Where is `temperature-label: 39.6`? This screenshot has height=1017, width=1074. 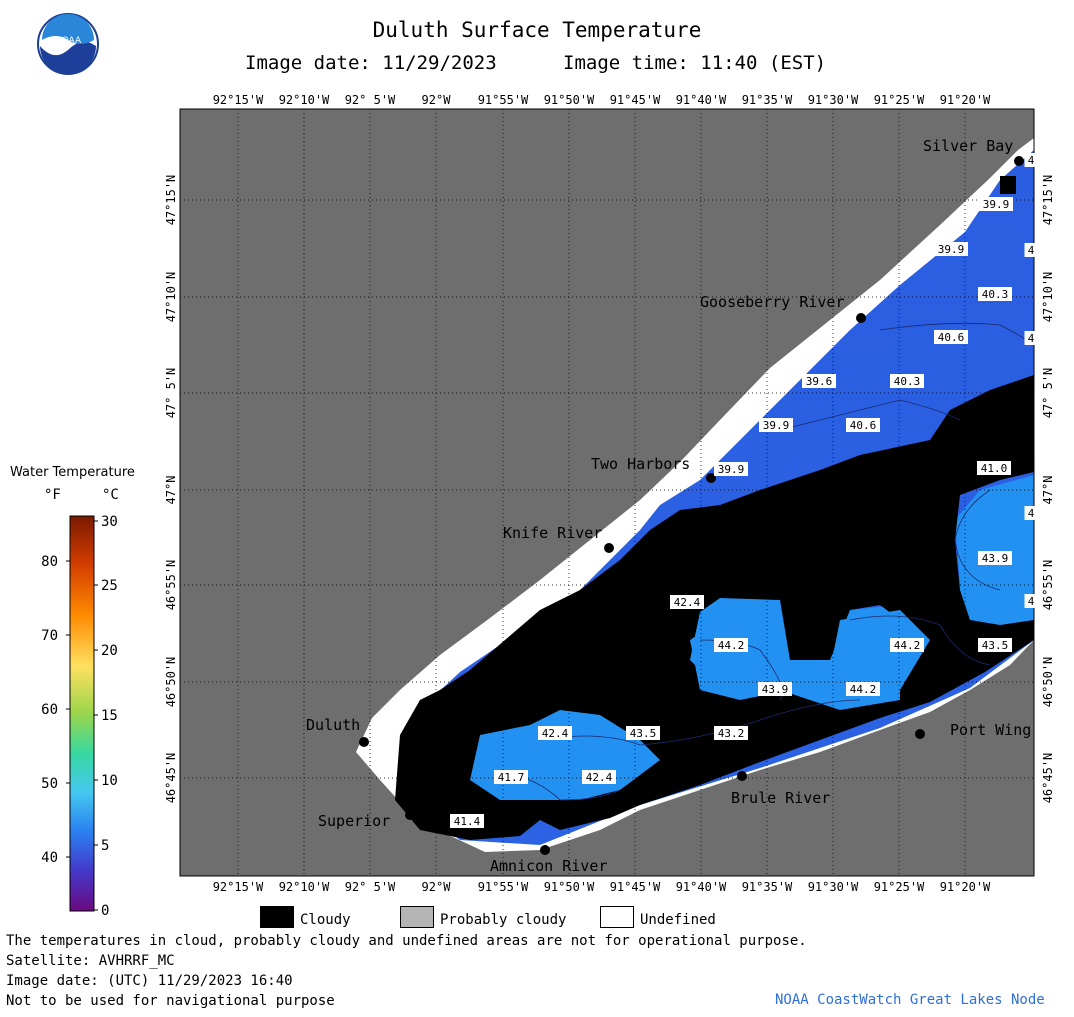 temperature-label: 39.6 is located at coordinates (819, 381).